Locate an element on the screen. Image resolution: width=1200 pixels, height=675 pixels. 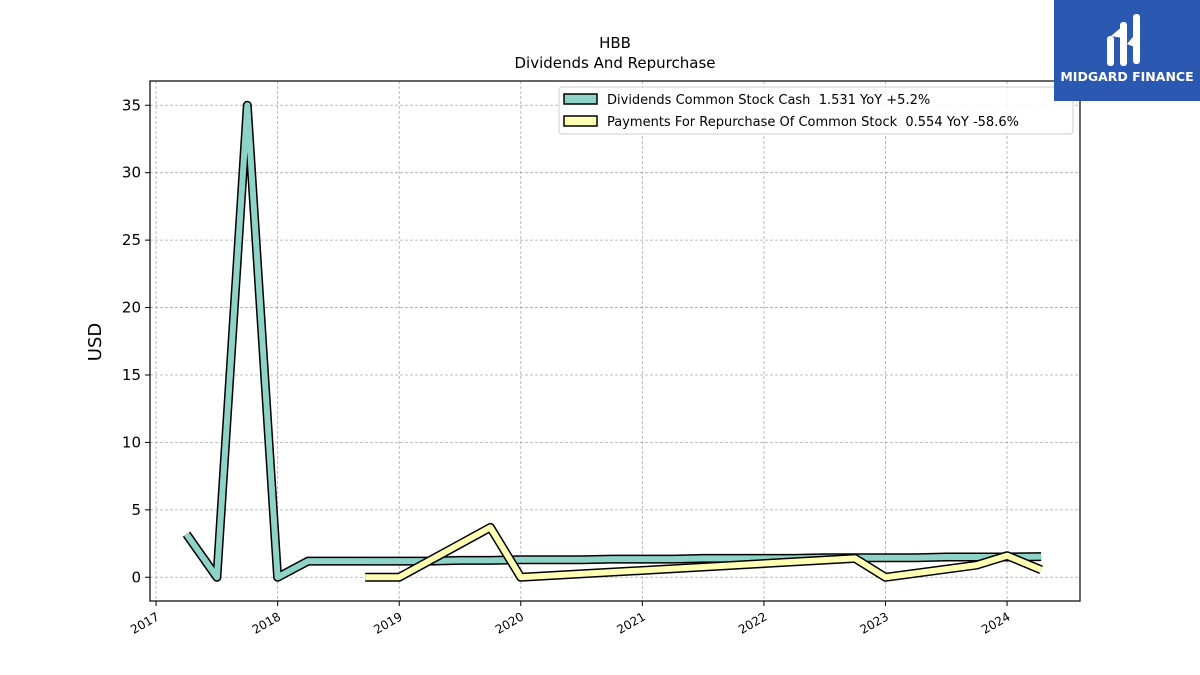
logo-name: MIDGARD FINANCE is located at coordinates (1127, 76).